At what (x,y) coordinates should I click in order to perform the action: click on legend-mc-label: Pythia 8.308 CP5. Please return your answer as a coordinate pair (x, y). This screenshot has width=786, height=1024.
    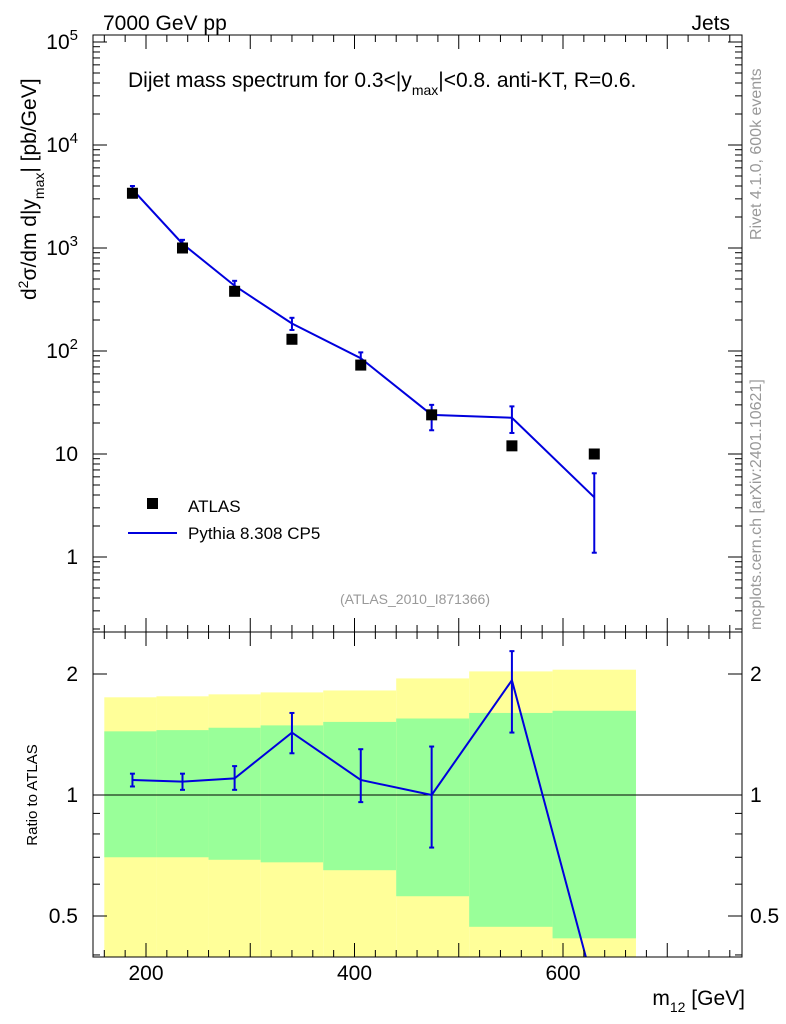
    Looking at the image, I should click on (254, 533).